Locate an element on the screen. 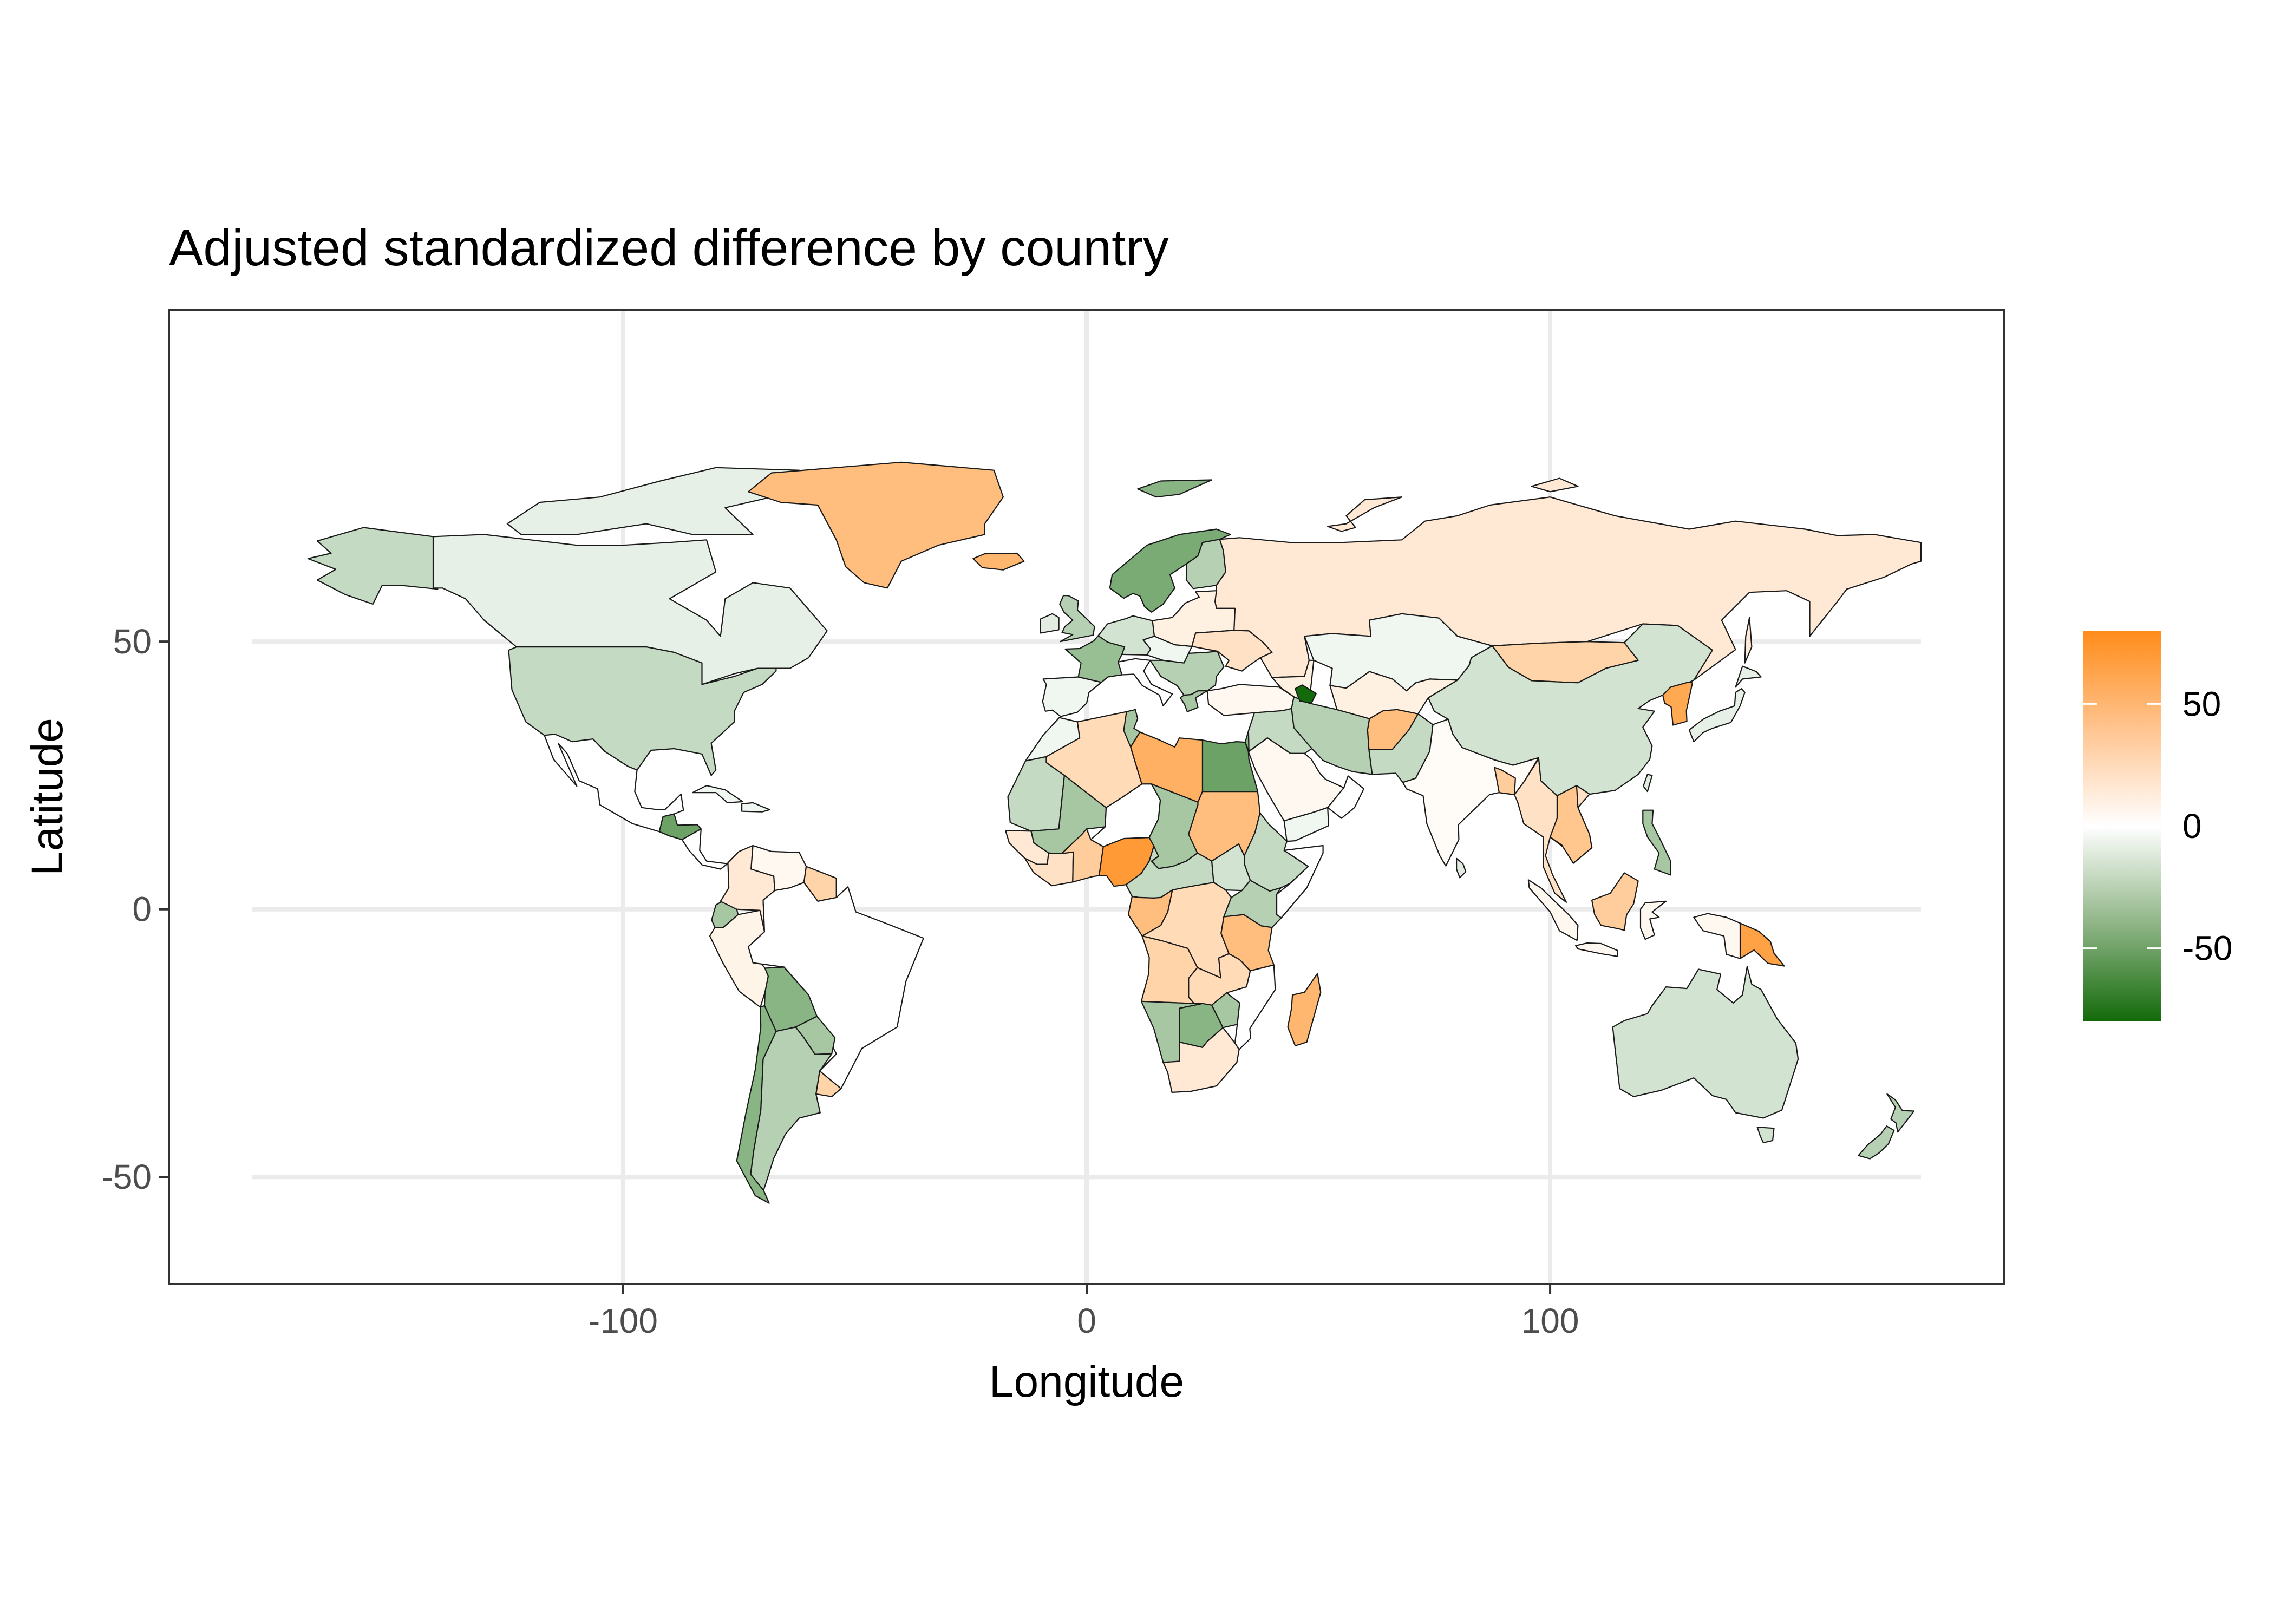  country-philippines is located at coordinates (1657, 842).